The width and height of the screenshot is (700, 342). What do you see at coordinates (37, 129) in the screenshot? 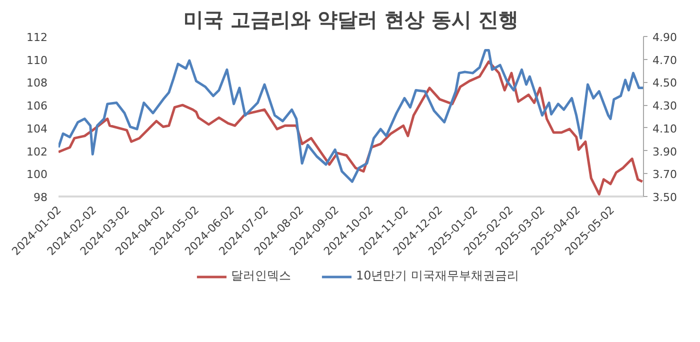
I see `y-tick-label: 104` at bounding box center [37, 129].